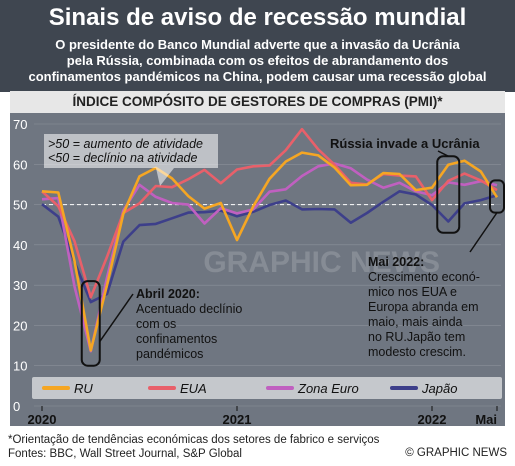 Image resolution: width=515 pixels, height=466 pixels. Describe the element at coordinates (90, 323) in the screenshot. I see `april-2020-highlight` at that location.